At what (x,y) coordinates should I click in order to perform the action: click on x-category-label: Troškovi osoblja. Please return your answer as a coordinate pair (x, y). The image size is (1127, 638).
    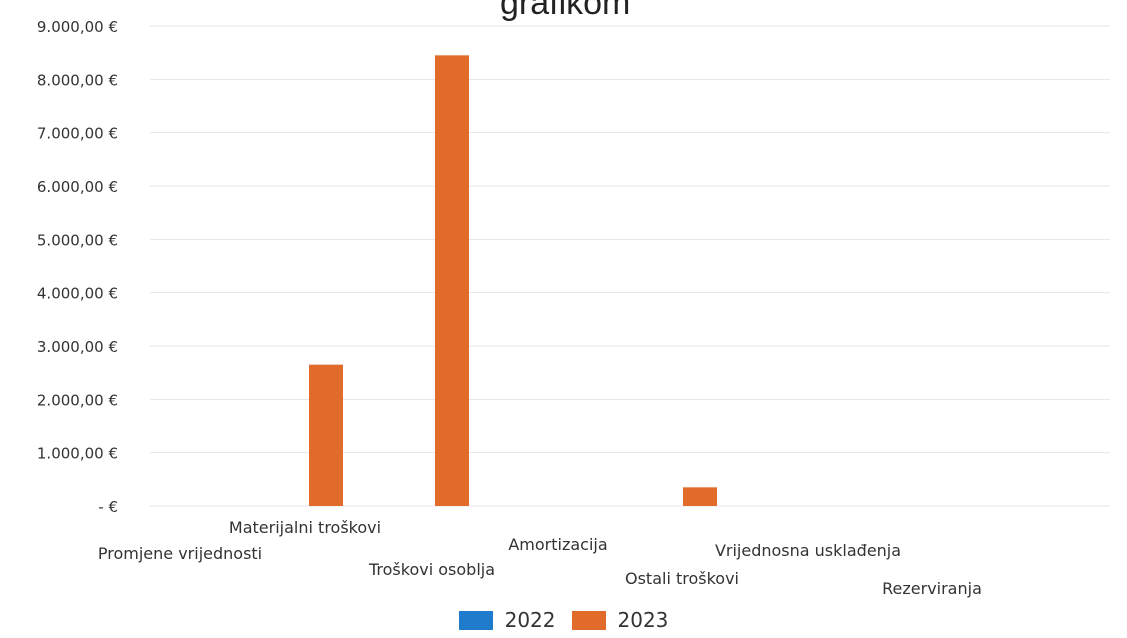
    Looking at the image, I should click on (431, 569).